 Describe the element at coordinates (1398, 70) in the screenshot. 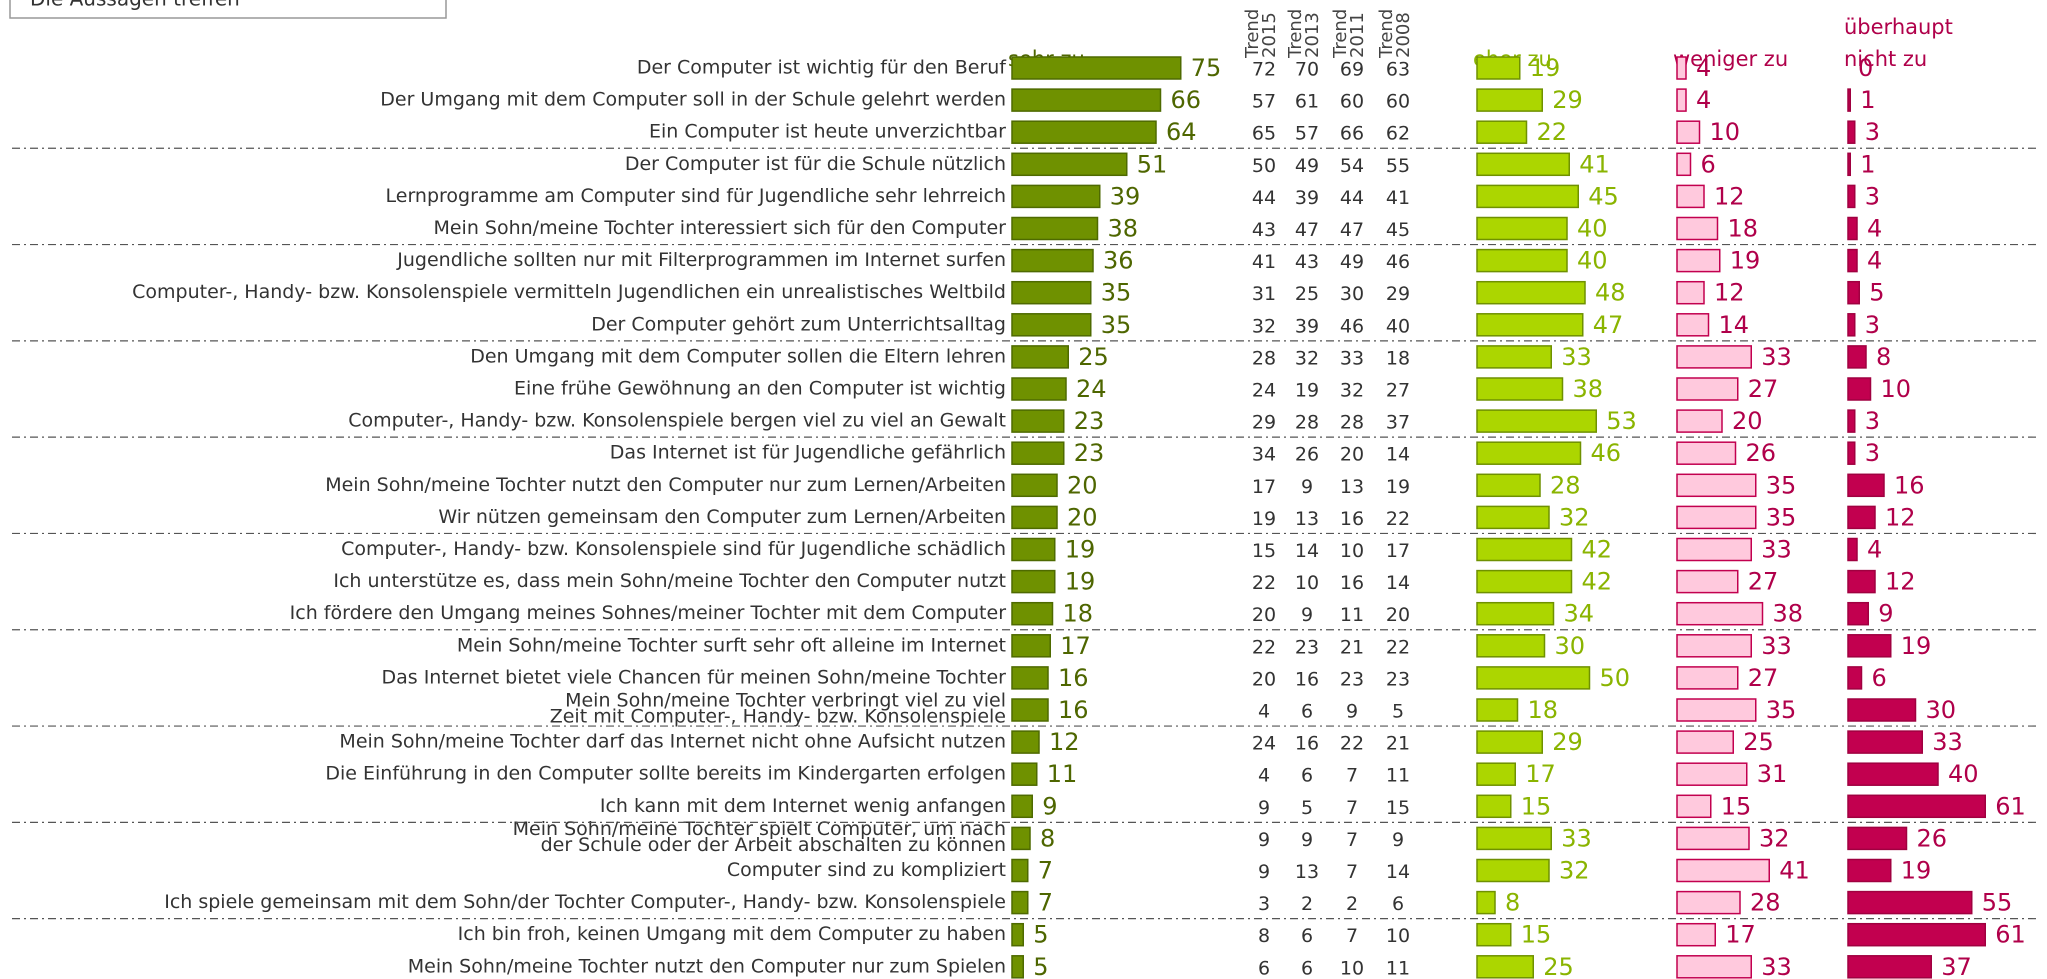

I see `trend-value: 63` at that location.